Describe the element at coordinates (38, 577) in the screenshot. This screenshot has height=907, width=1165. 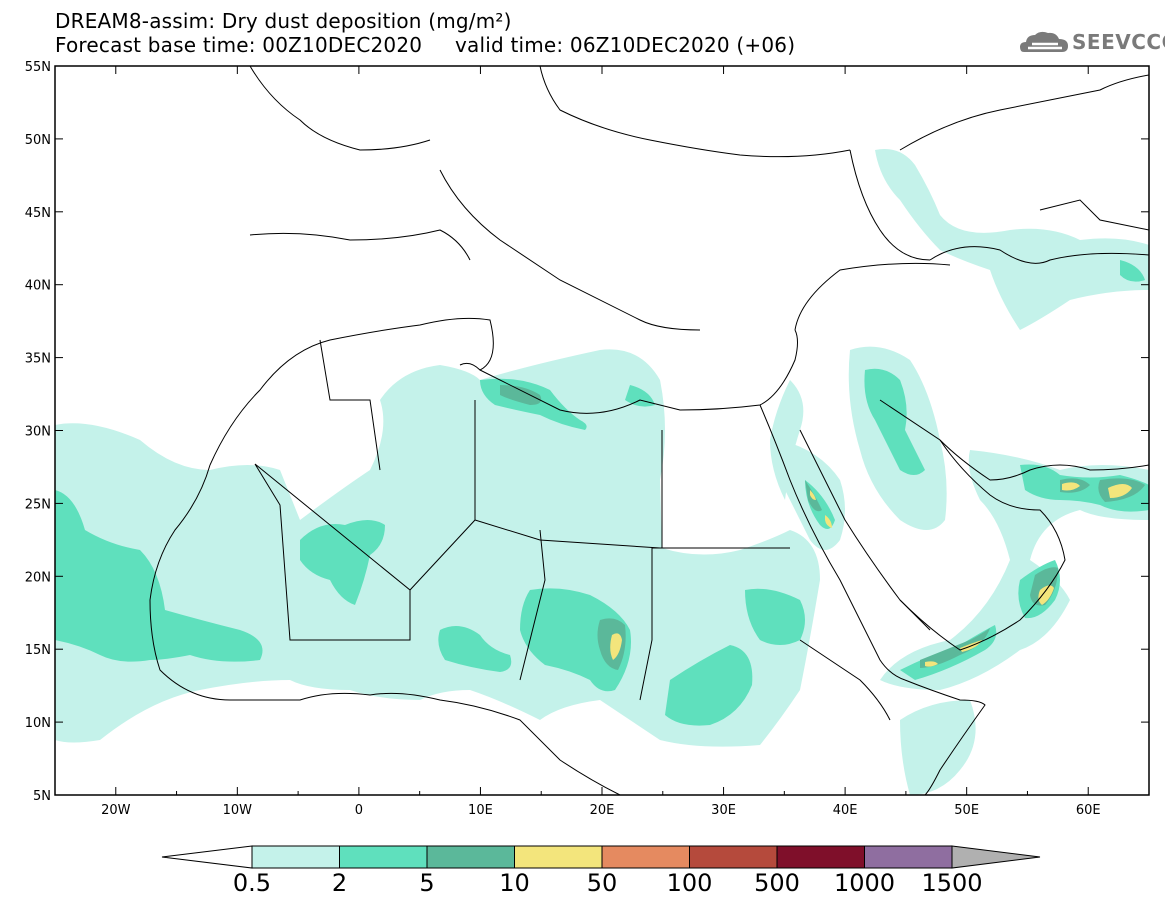
I see `lat-label: 20N` at that location.